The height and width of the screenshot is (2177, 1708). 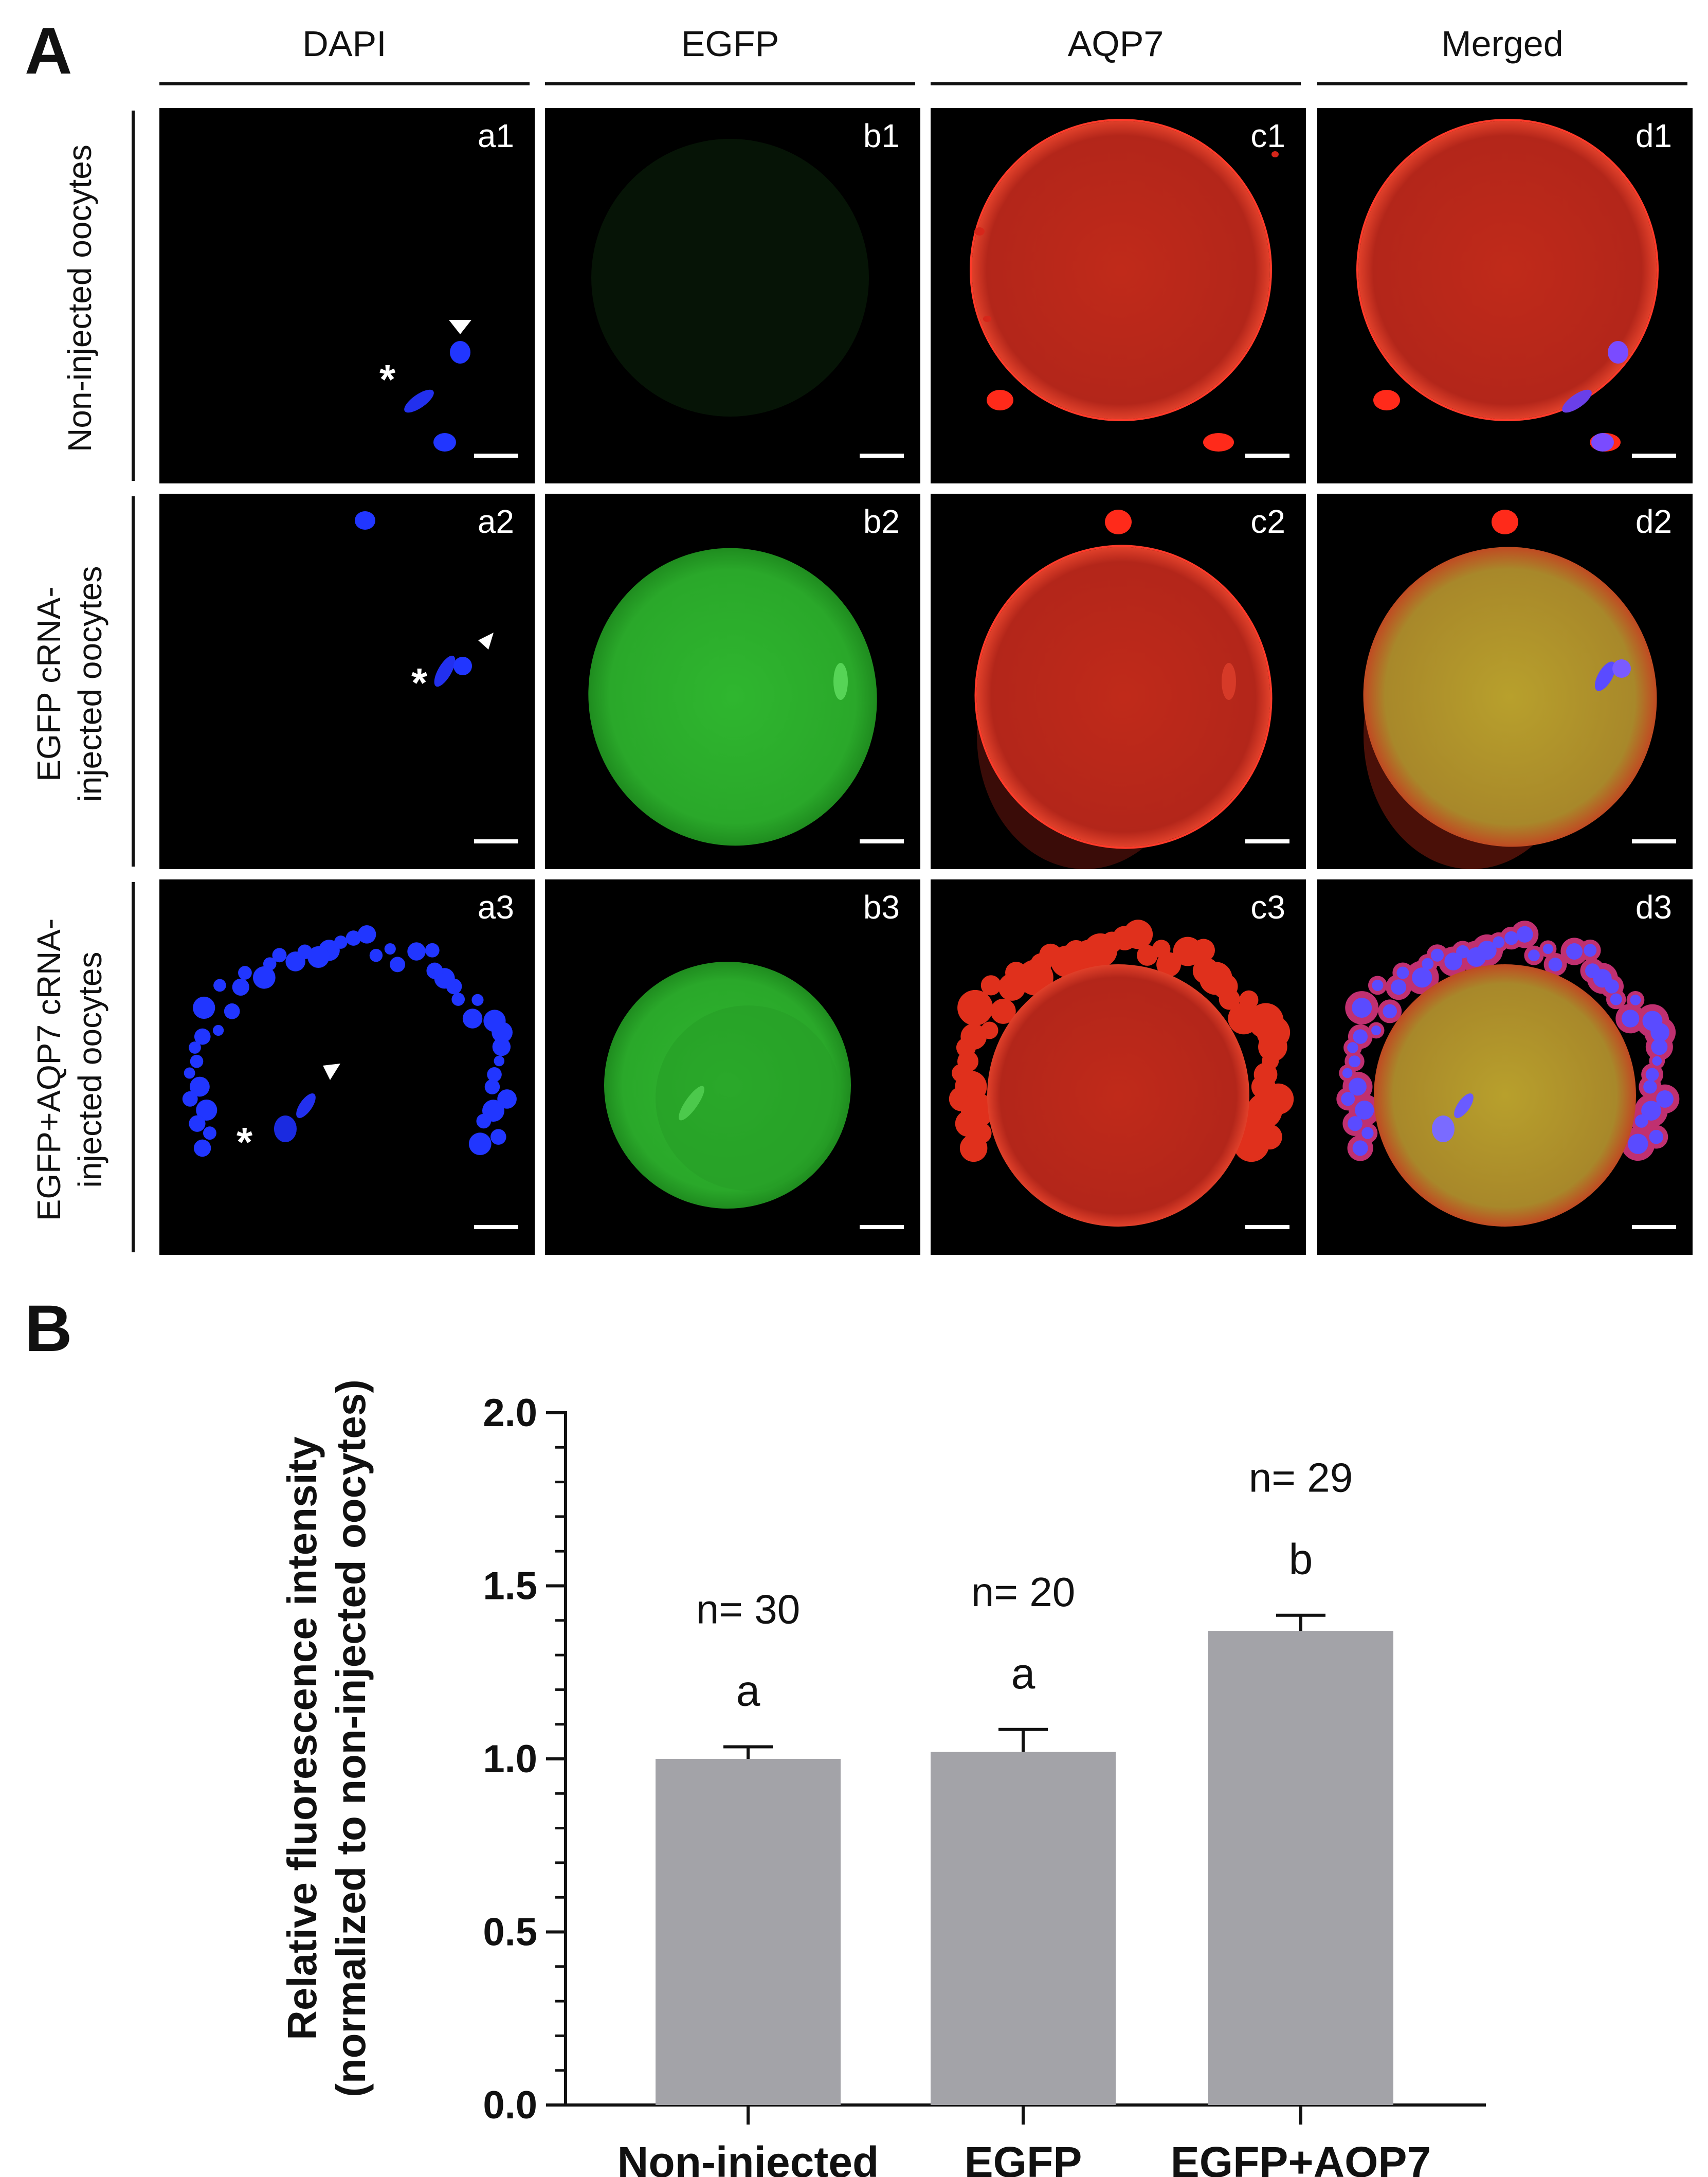 What do you see at coordinates (48, 1329) in the screenshot?
I see `panel-b-letter: B` at bounding box center [48, 1329].